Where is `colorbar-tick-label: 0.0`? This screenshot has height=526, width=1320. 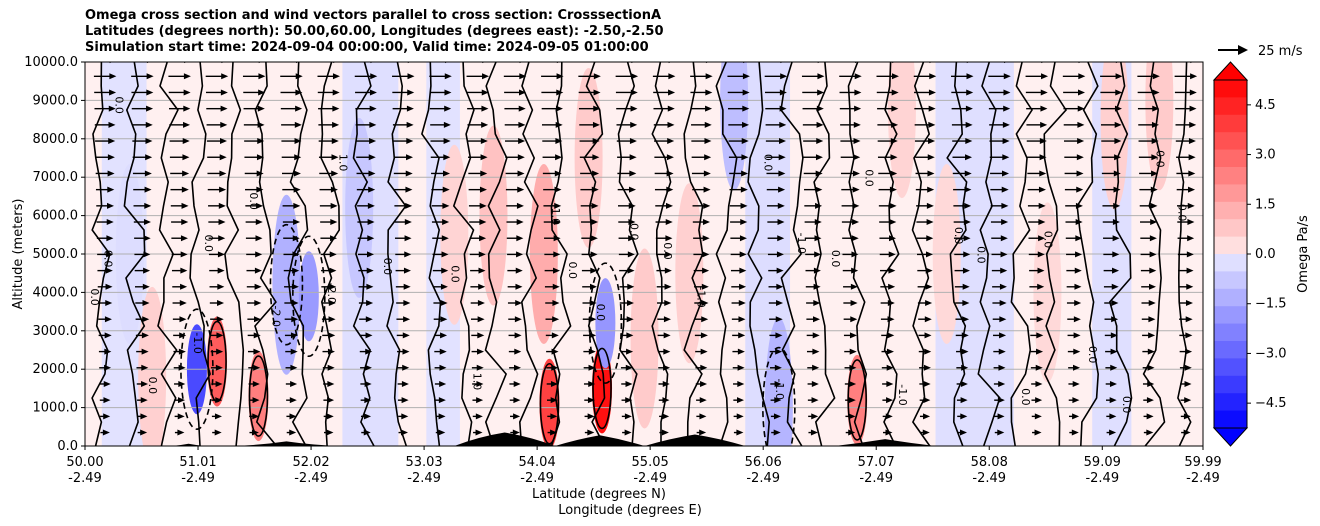 colorbar-tick-label: 0.0 is located at coordinates (1265, 254).